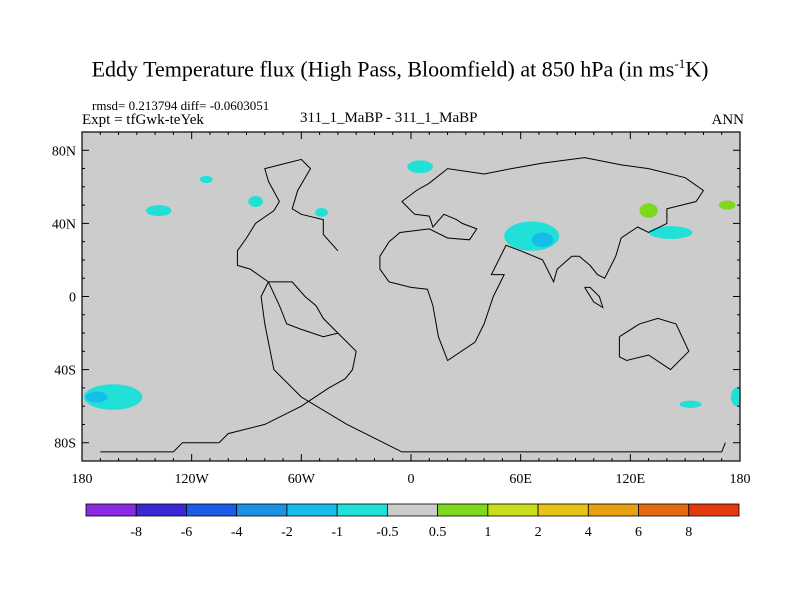  What do you see at coordinates (72, 298) in the screenshot?
I see `y-tick-label: 0` at bounding box center [72, 298].